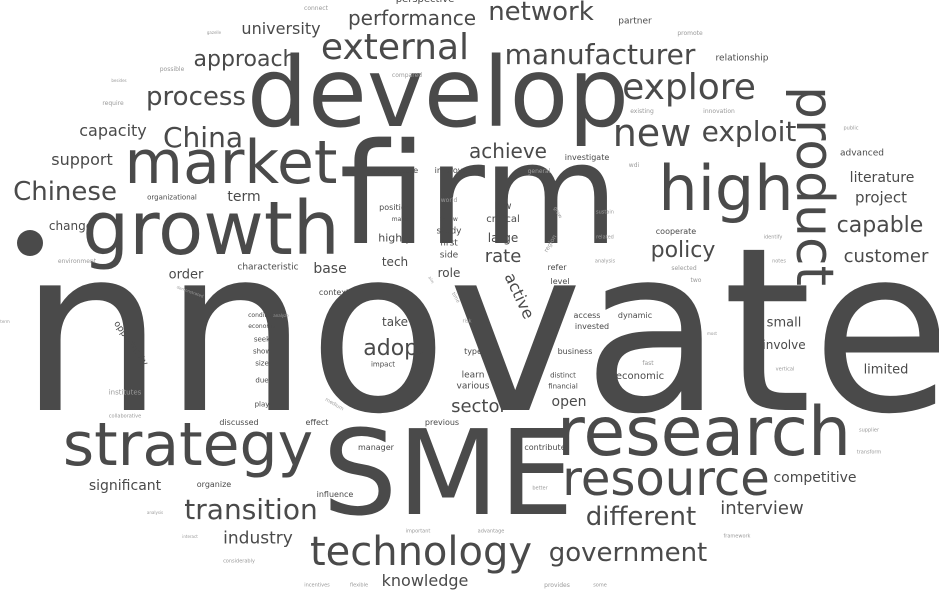  Describe the element at coordinates (503, 238) in the screenshot. I see `word-large: large` at that location.